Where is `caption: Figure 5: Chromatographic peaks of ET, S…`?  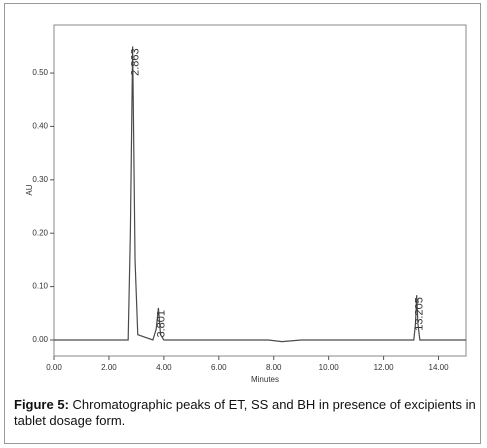 caption: Figure 5: Chromatographic peaks of ET, S… is located at coordinates (245, 413).